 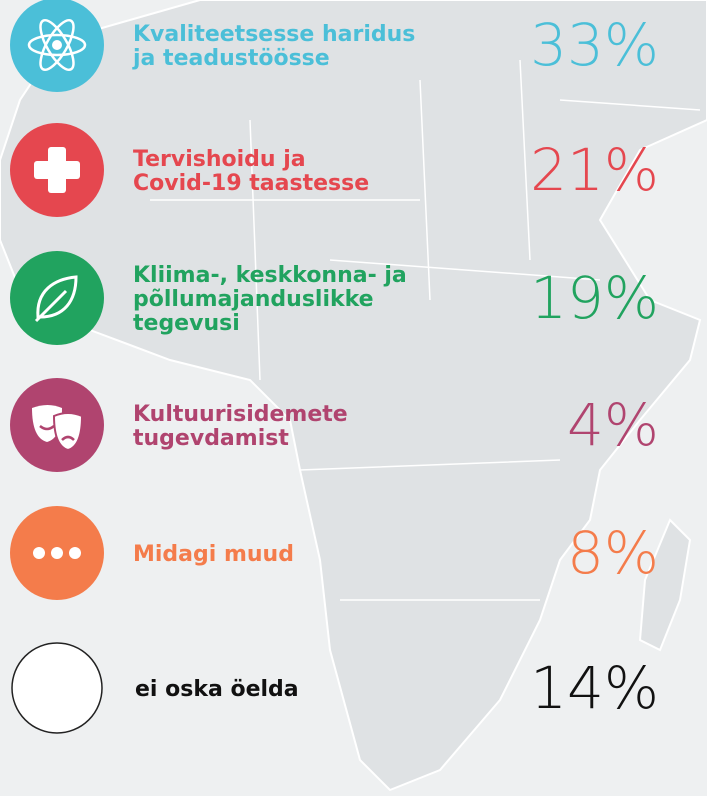 What do you see at coordinates (665, 585) in the screenshot?
I see `madagascar` at bounding box center [665, 585].